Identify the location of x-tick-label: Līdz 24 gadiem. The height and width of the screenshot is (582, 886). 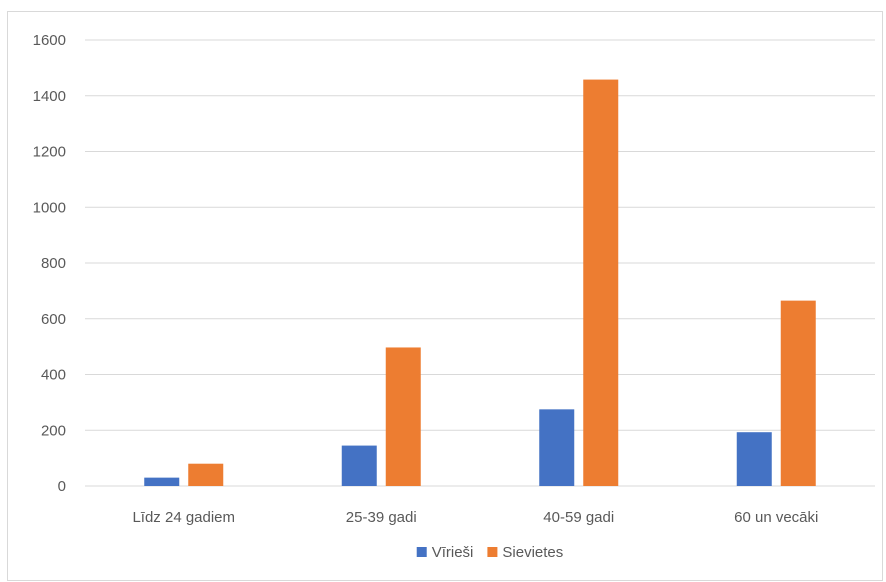
(183, 517).